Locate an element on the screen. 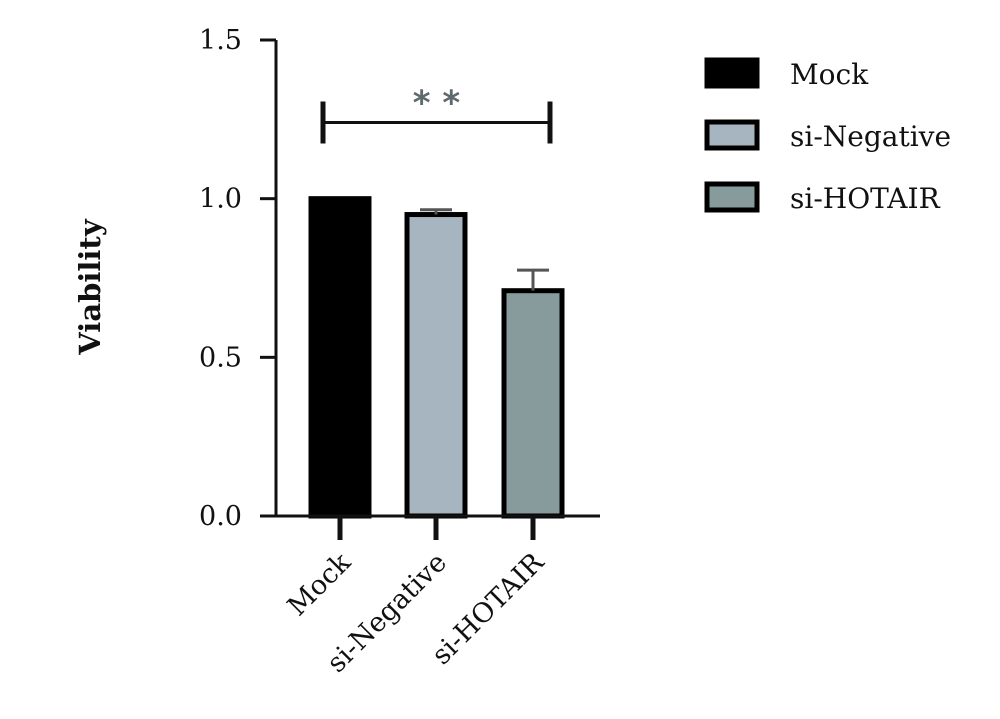 This screenshot has width=1000, height=719. y-tick-label-2: 1.0 is located at coordinates (220, 199).